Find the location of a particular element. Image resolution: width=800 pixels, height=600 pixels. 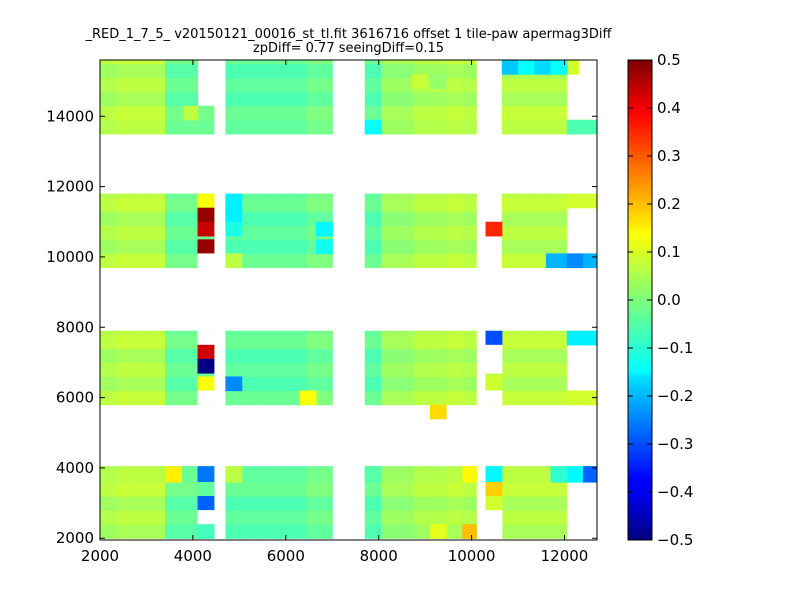

x-tick-label: 12000 is located at coordinates (565, 556).